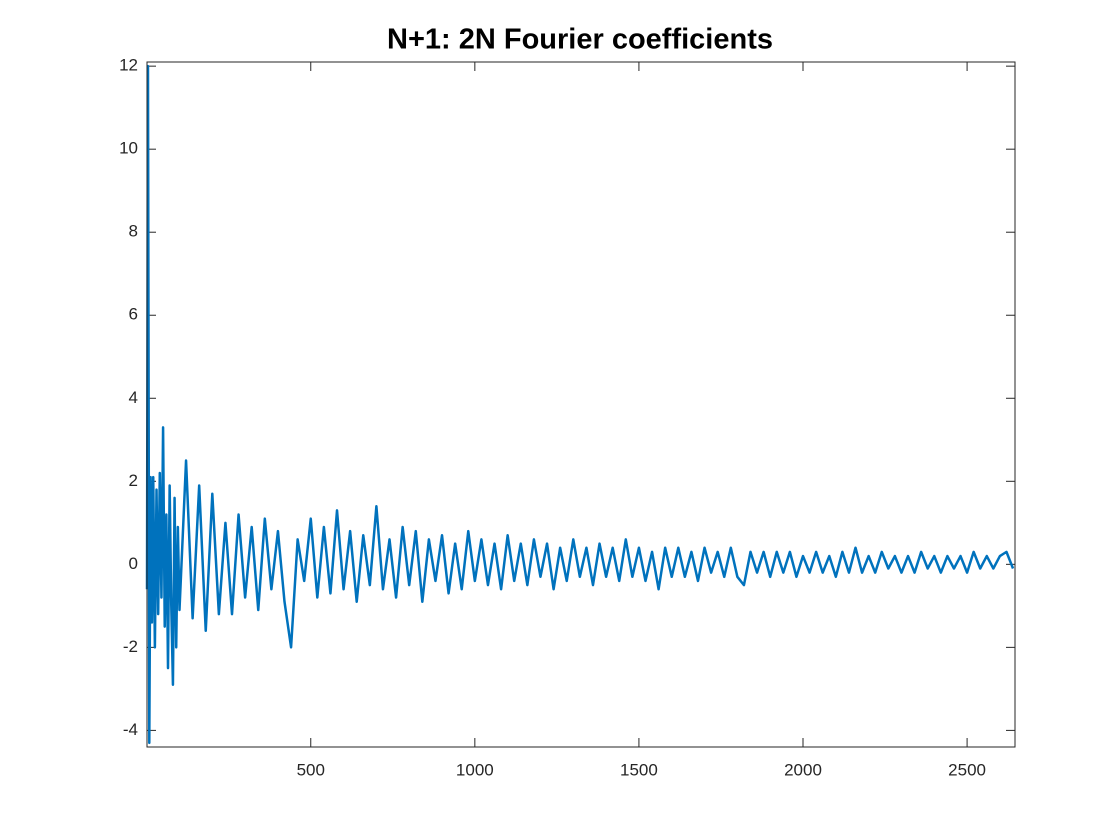 Image resolution: width=1120 pixels, height=840 pixels. What do you see at coordinates (580, 40) in the screenshot?
I see `chart-title: N+1: 2N Fourier coefficients` at bounding box center [580, 40].